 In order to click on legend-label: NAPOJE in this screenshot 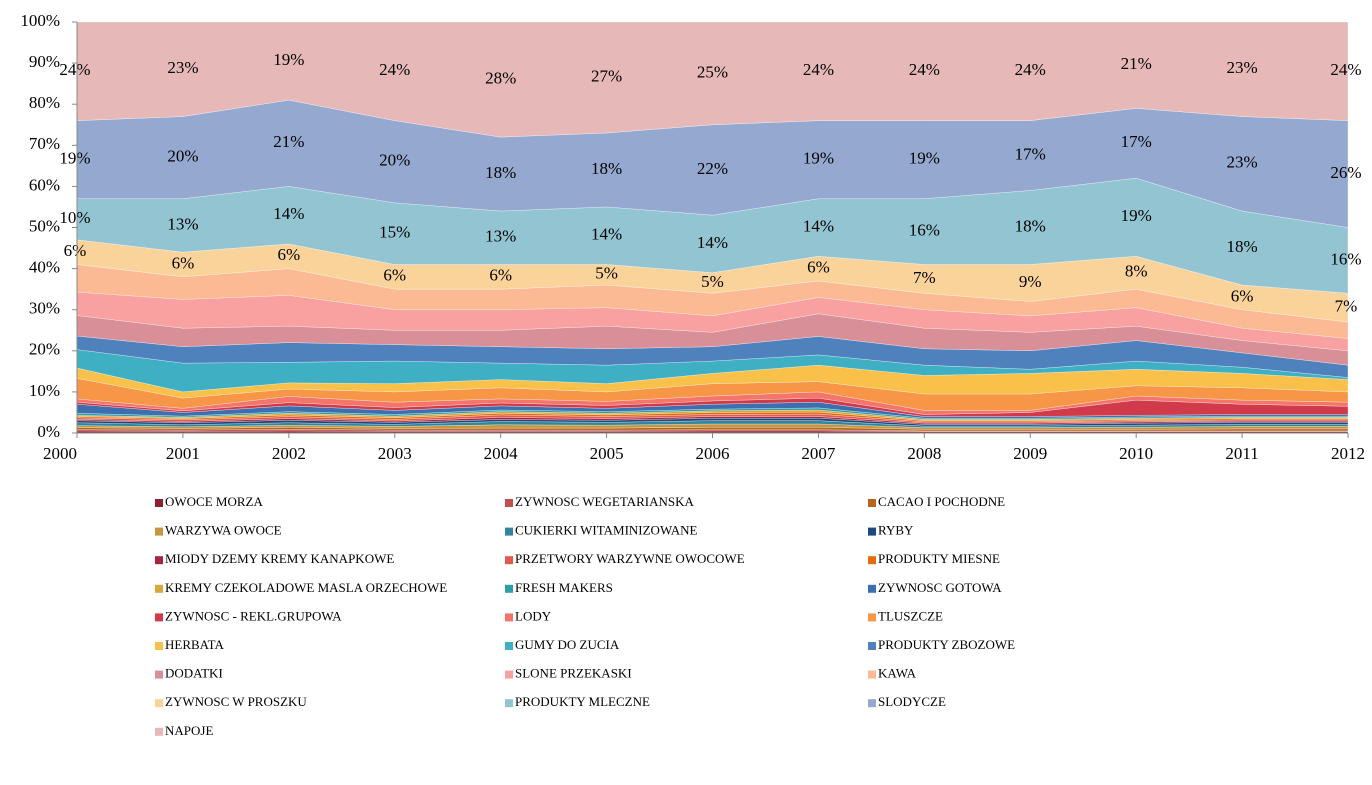, I will do `click(189, 730)`.